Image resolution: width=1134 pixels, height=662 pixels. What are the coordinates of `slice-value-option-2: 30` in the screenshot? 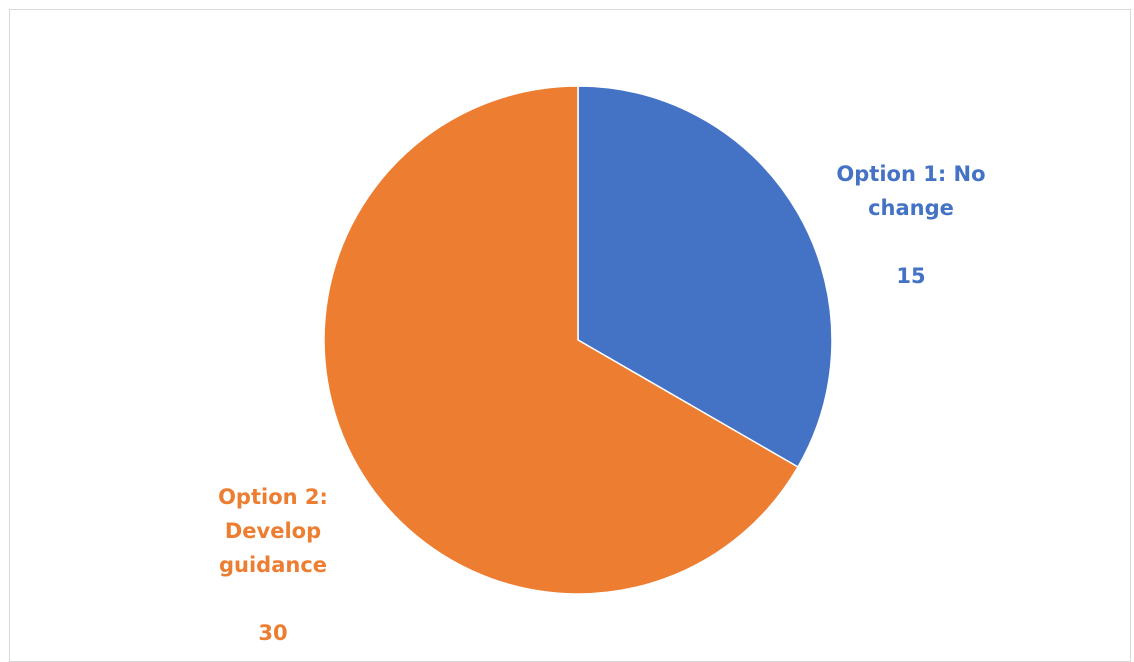 It's located at (273, 633).